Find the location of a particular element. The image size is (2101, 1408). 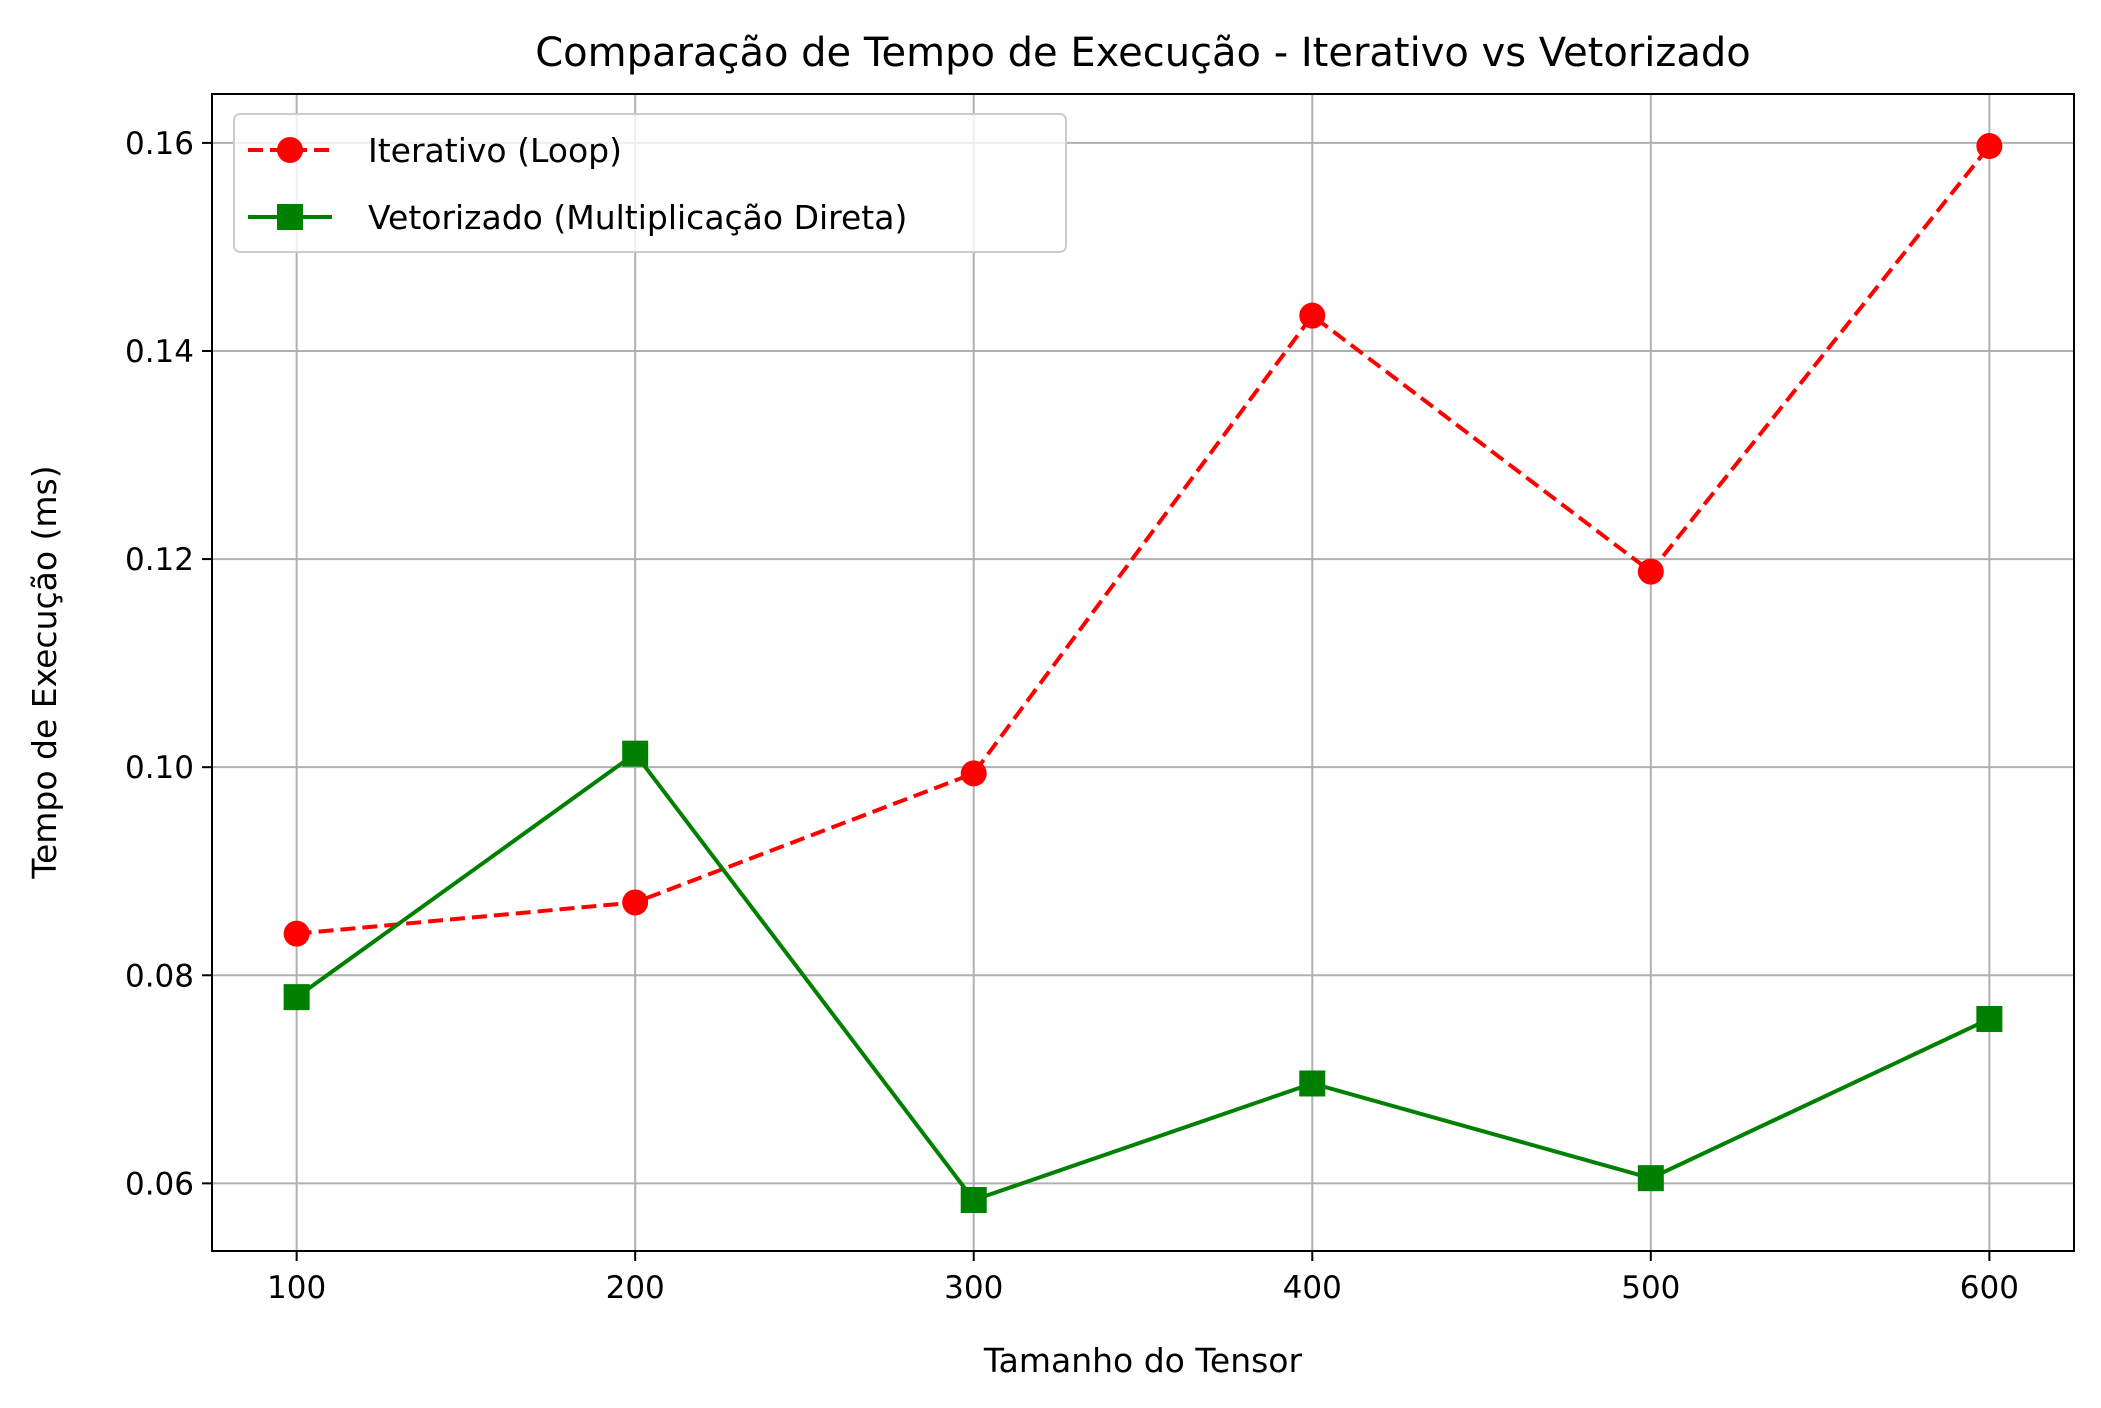

legend-label: Iterativo (Loop) is located at coordinates (495, 150).